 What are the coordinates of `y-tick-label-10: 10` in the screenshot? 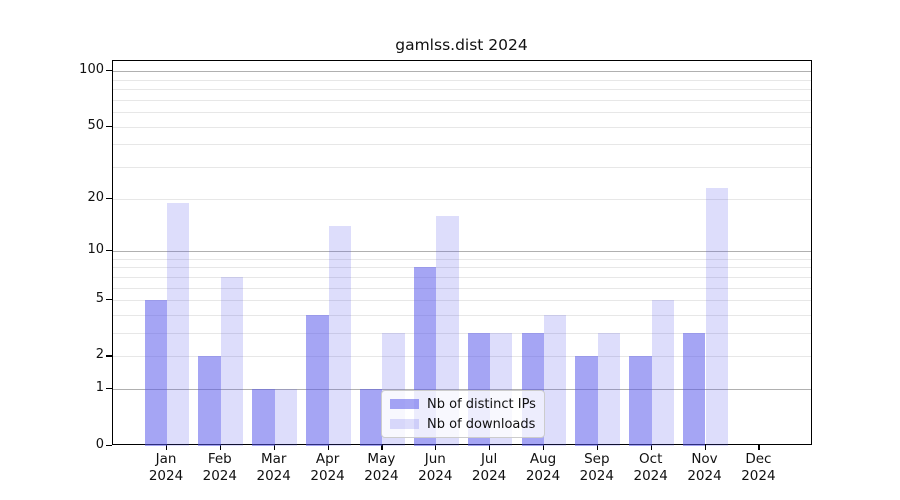 It's located at (95, 250).